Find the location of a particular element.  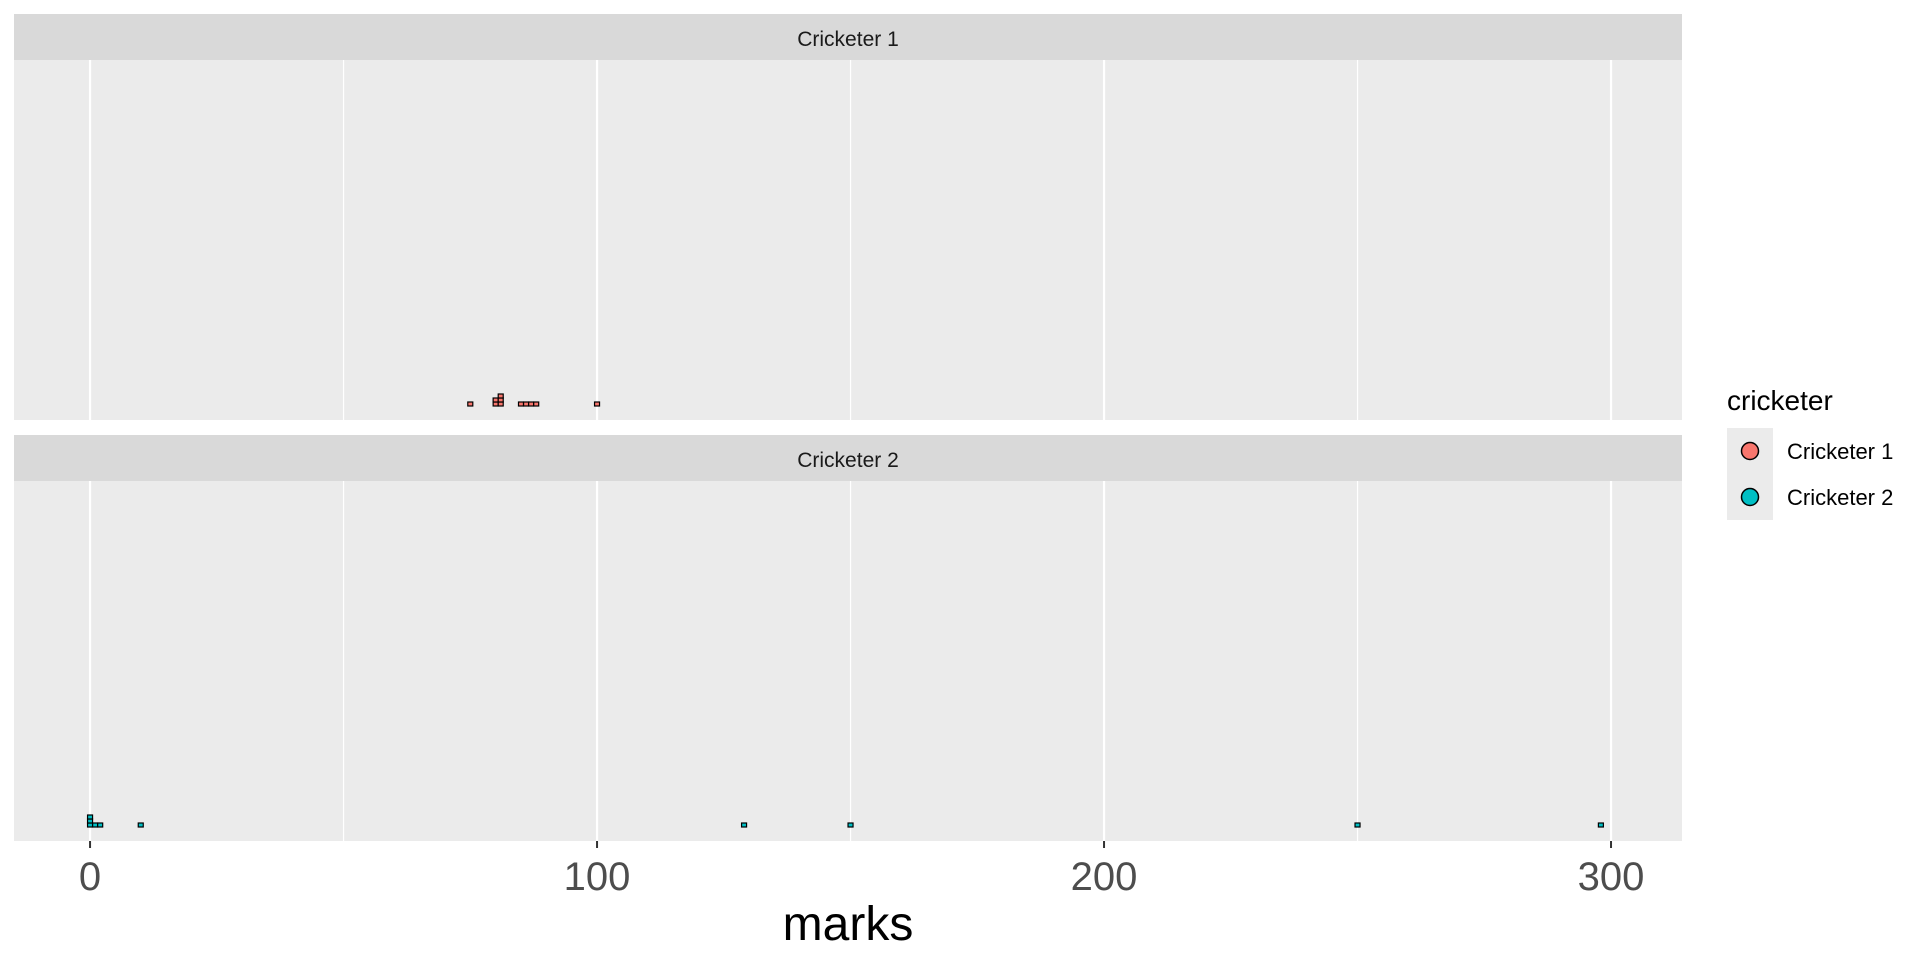

legend-label-cricketer-1: Cricketer 1 is located at coordinates (1840, 451).